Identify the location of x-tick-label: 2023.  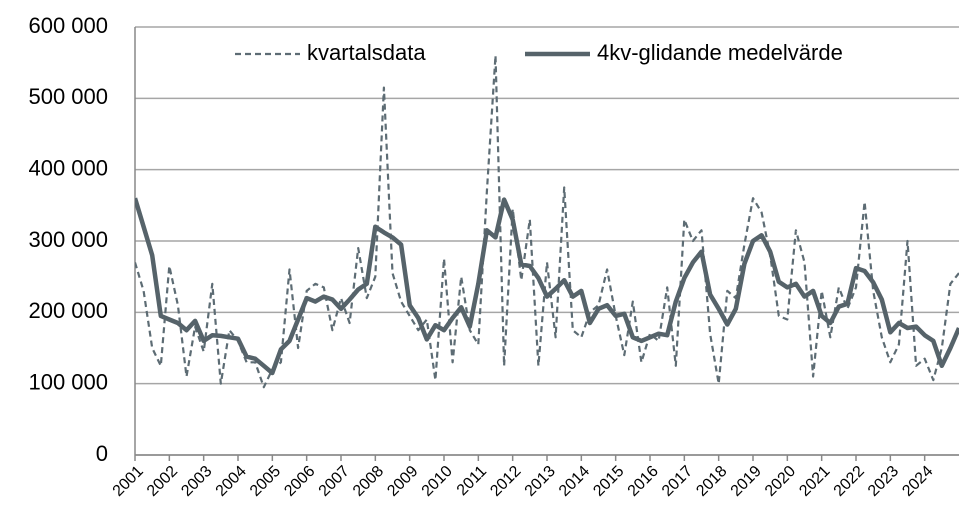
(883, 481).